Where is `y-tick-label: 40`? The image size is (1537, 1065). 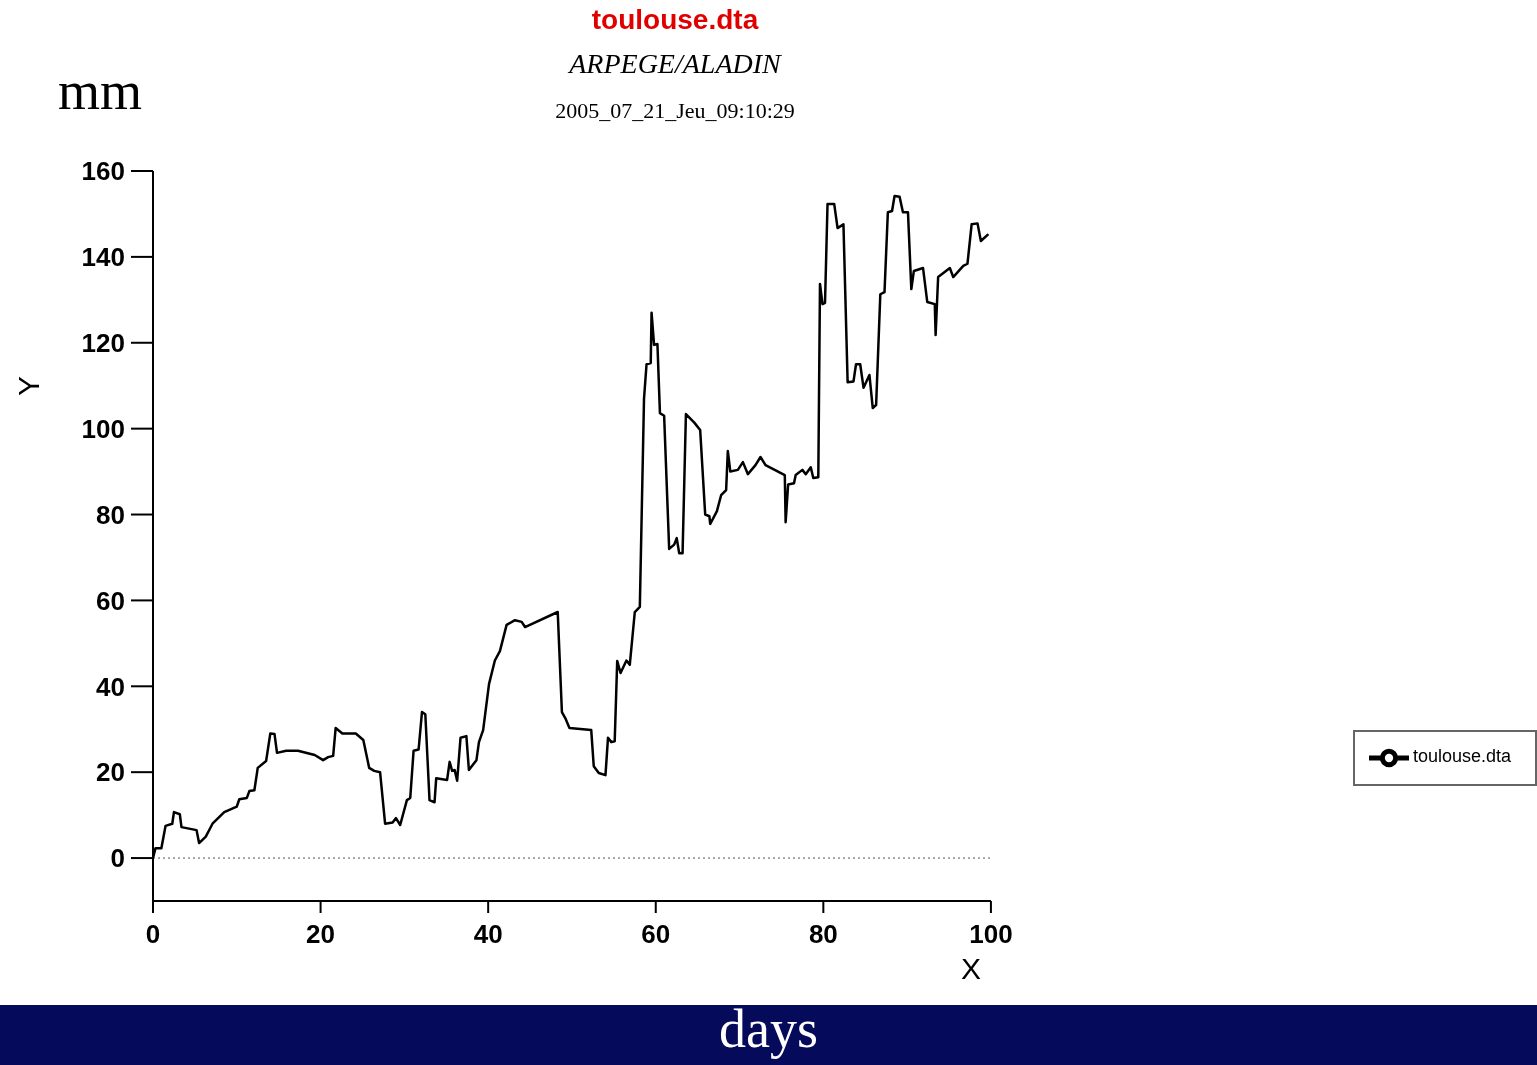 y-tick-label: 40 is located at coordinates (110, 686).